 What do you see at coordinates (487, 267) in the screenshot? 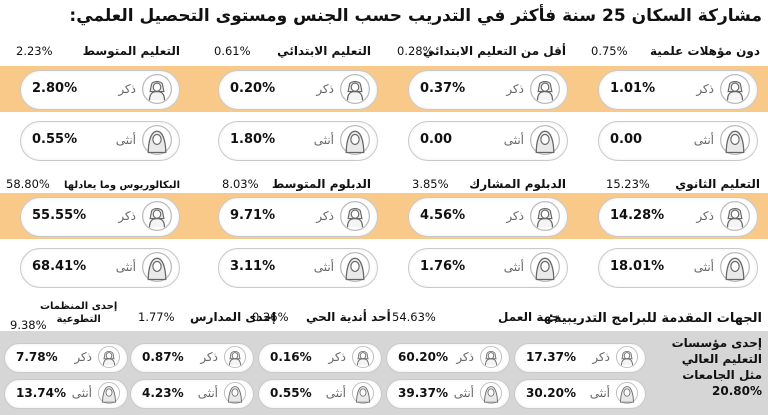
I see `edu-female-item-5: أنثى 1.76%` at bounding box center [487, 267].